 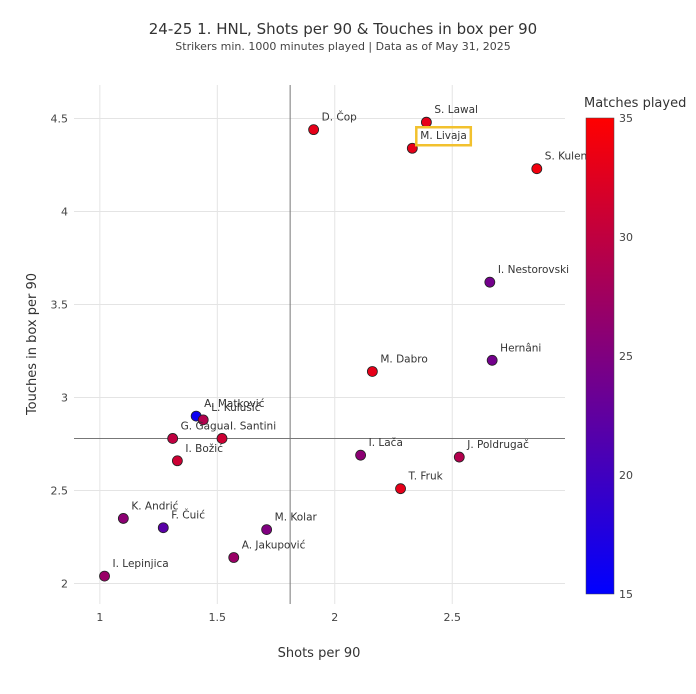 What do you see at coordinates (154, 506) in the screenshot?
I see `point-label: K. Andrić` at bounding box center [154, 506].